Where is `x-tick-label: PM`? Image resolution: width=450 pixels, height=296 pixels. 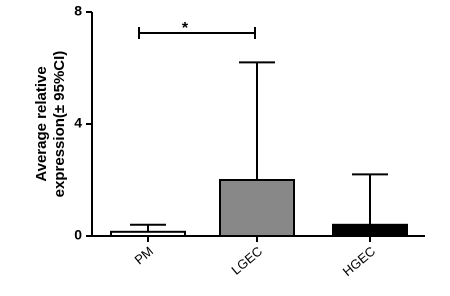
x-tick-label: PM is located at coordinates (144, 255).